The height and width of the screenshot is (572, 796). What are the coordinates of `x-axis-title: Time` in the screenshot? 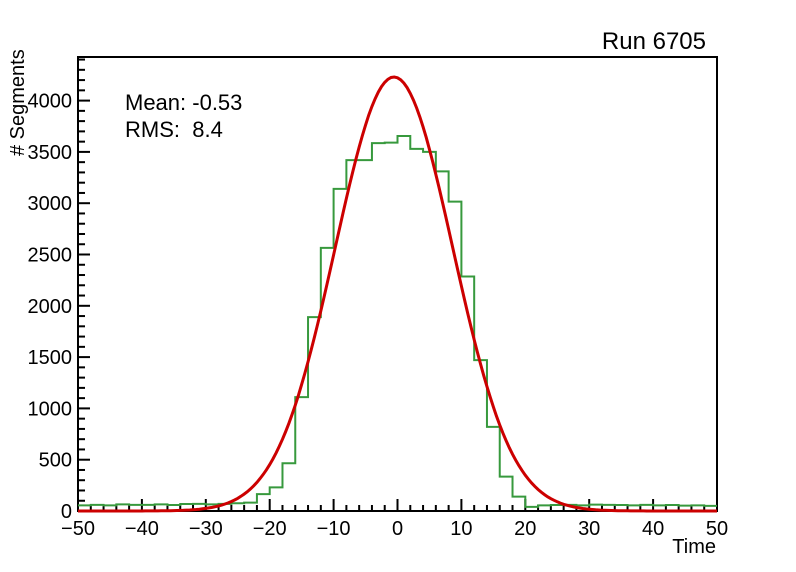 It's located at (694, 547).